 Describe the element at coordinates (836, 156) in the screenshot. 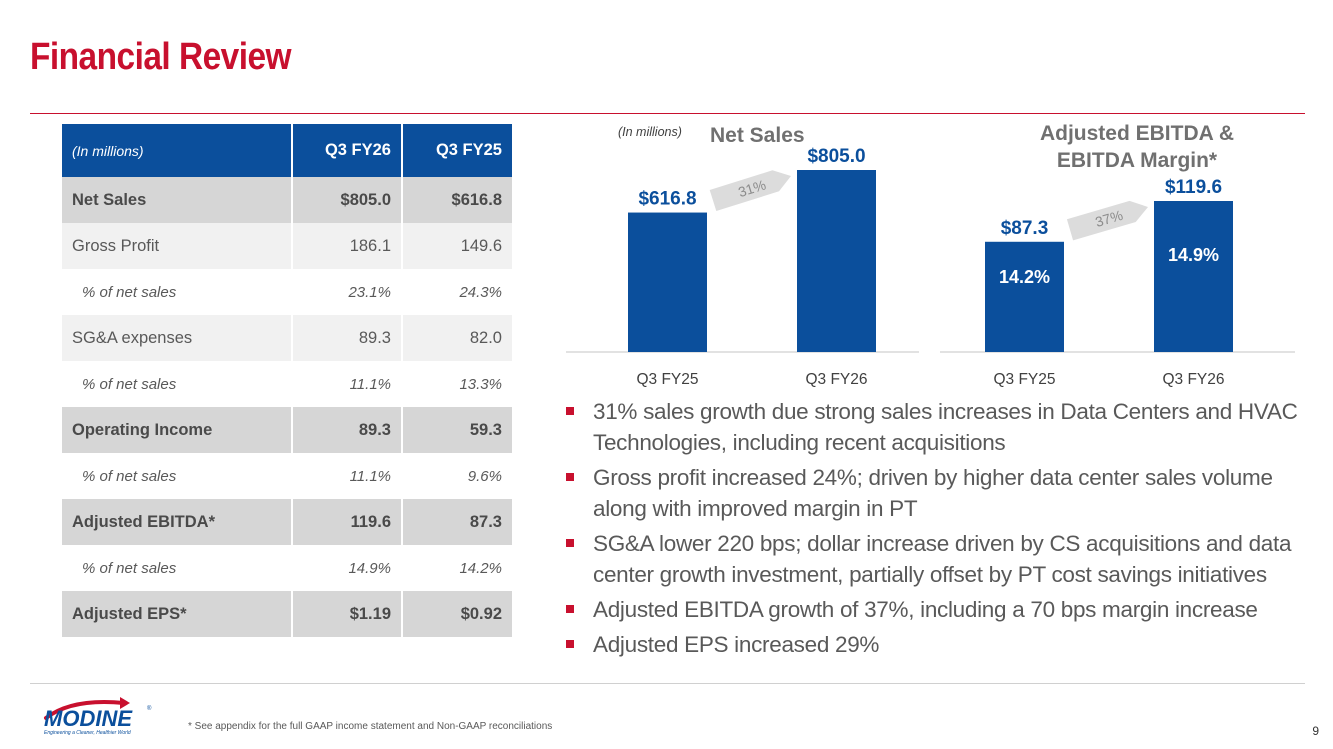

I see `bar-value-label: $805.0` at that location.